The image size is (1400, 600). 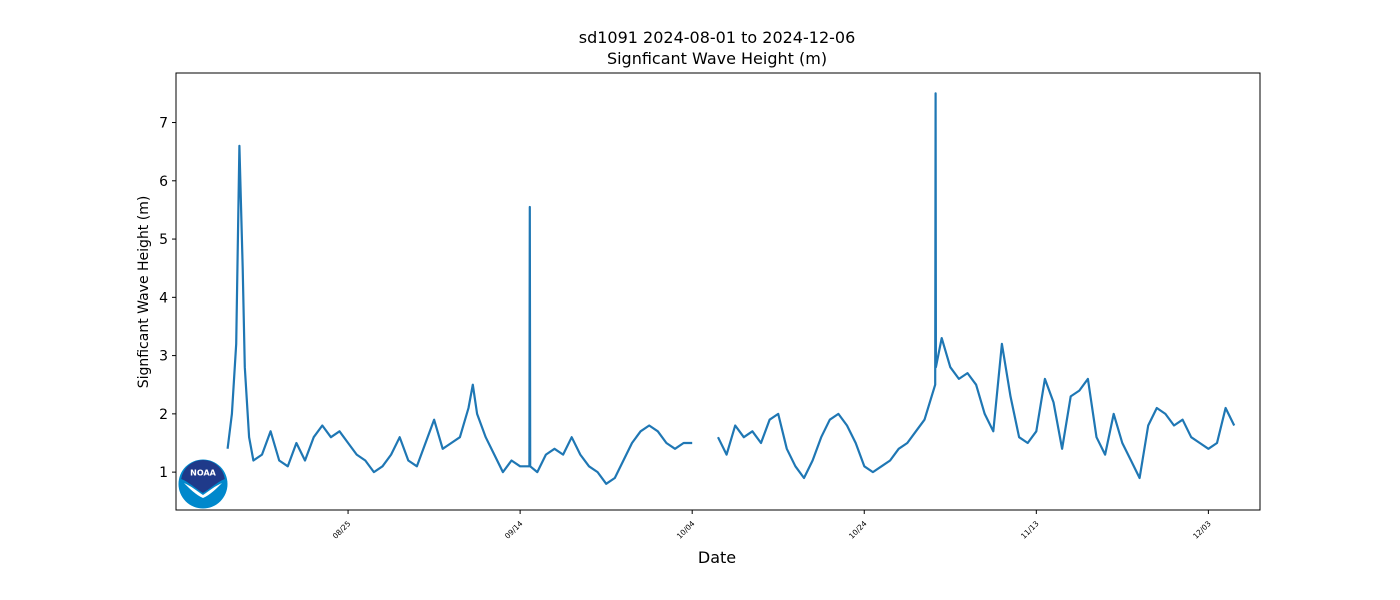 I want to click on noaa-logo: NOAA, so click(x=203, y=484).